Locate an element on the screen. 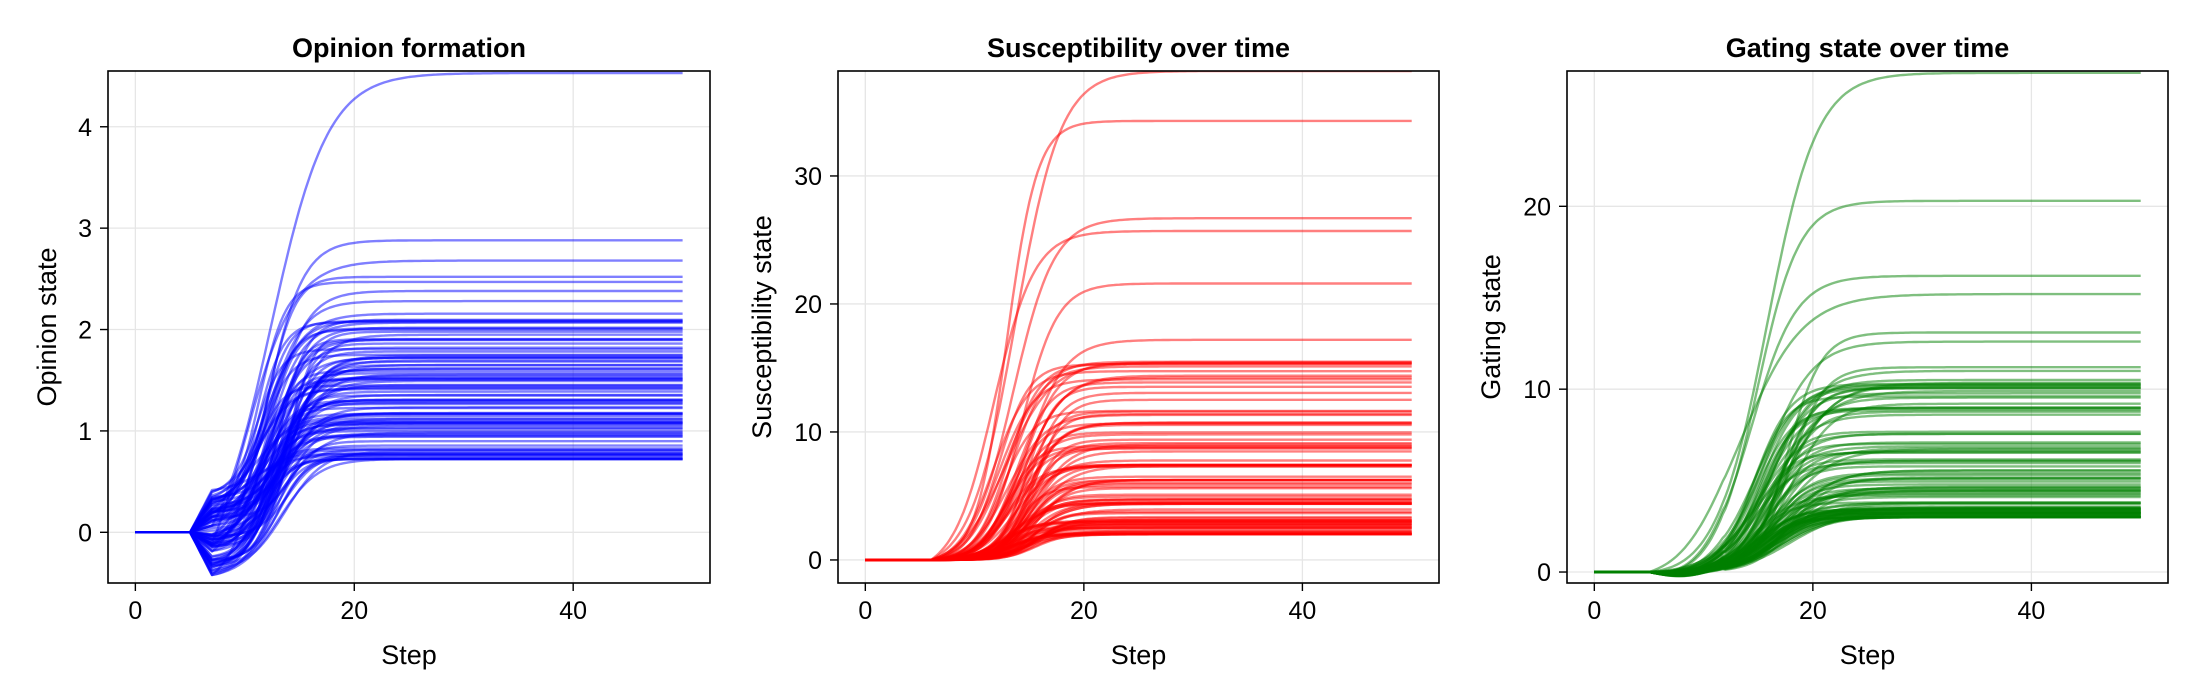 The height and width of the screenshot is (700, 2200). chart-title: Gating state over time is located at coordinates (1868, 48).